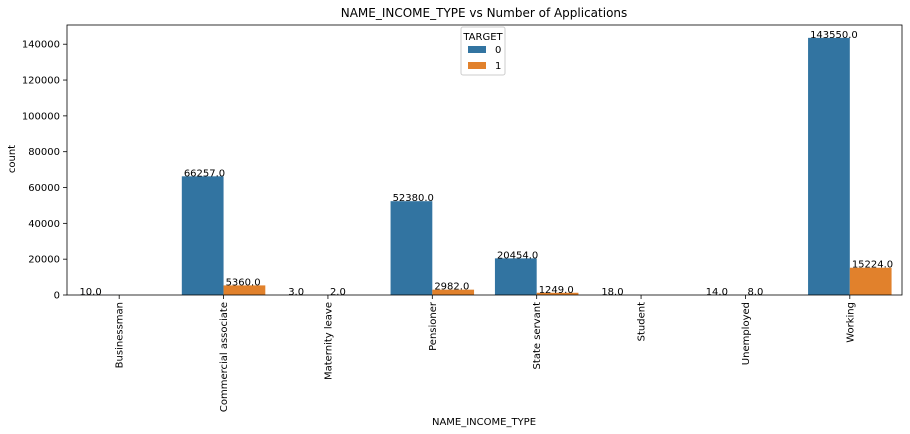 The image size is (910, 434). Describe the element at coordinates (612, 292) in the screenshot. I see `data-label: 18.0` at that location.